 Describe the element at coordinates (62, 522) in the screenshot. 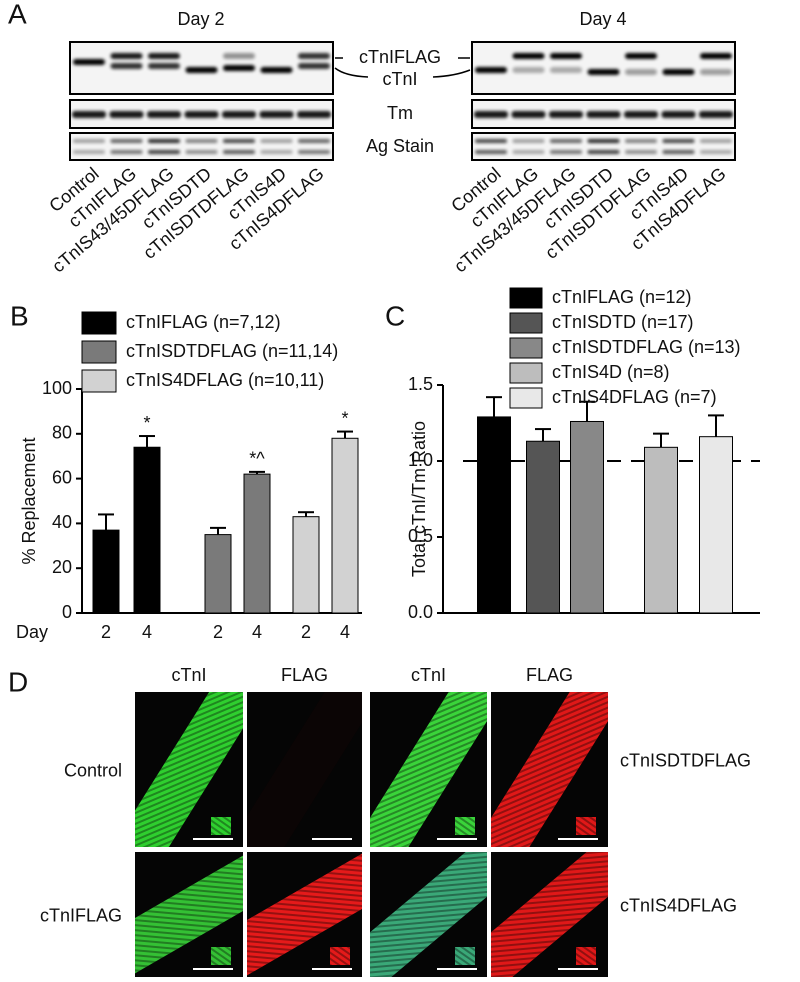

I see `y-tick-label: 40` at that location.